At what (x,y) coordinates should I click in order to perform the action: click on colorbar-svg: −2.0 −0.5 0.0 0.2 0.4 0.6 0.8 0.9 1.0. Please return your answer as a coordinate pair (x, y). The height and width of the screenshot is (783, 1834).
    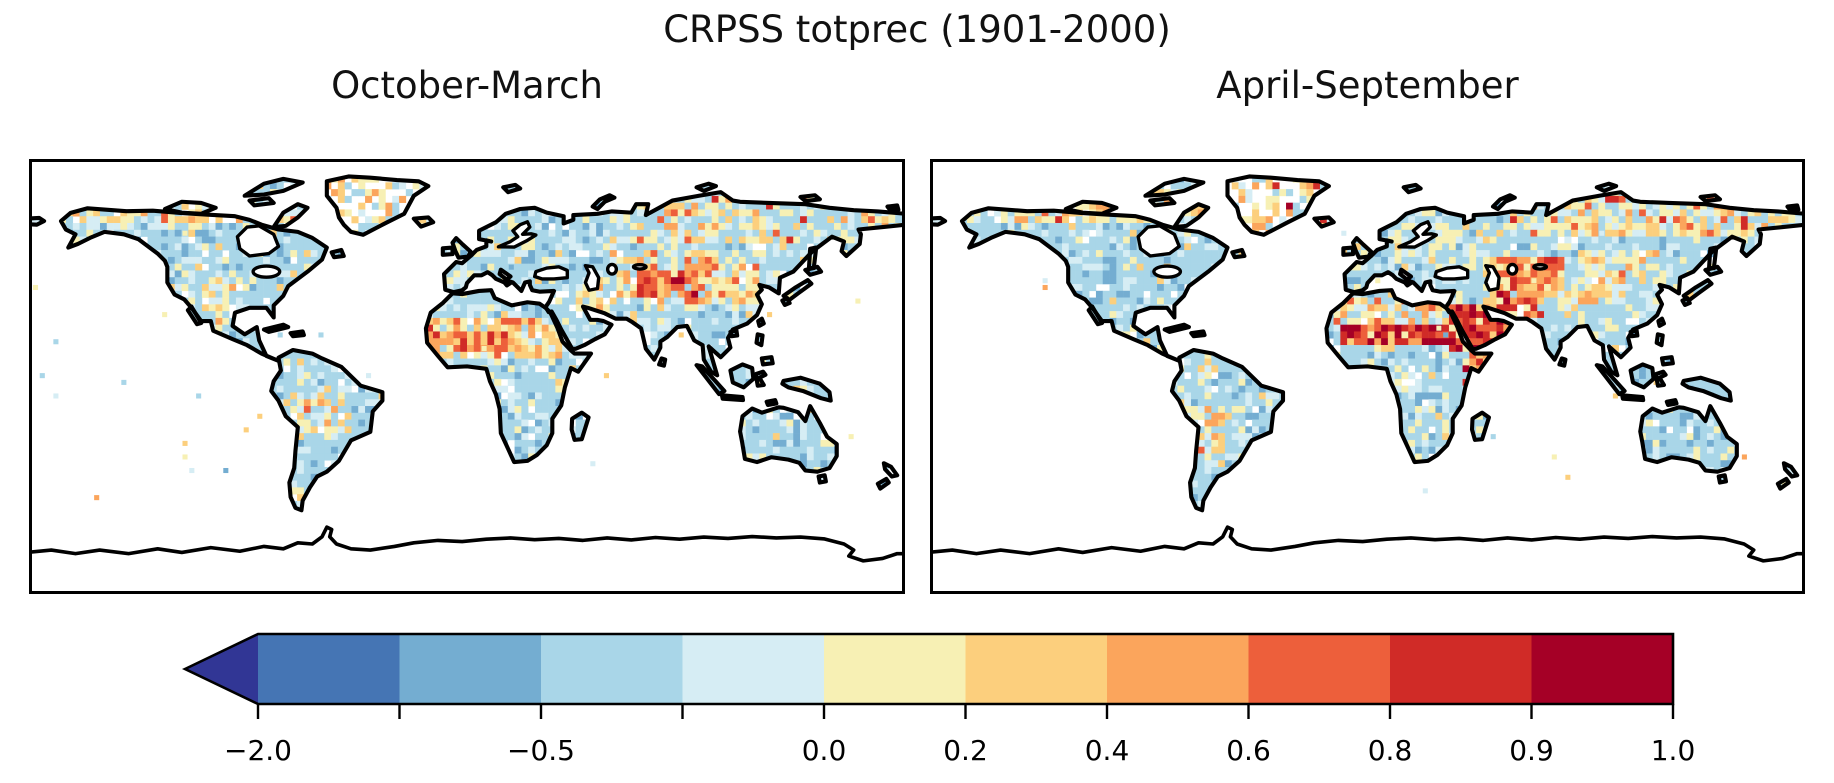
    Looking at the image, I should click on (938, 699).